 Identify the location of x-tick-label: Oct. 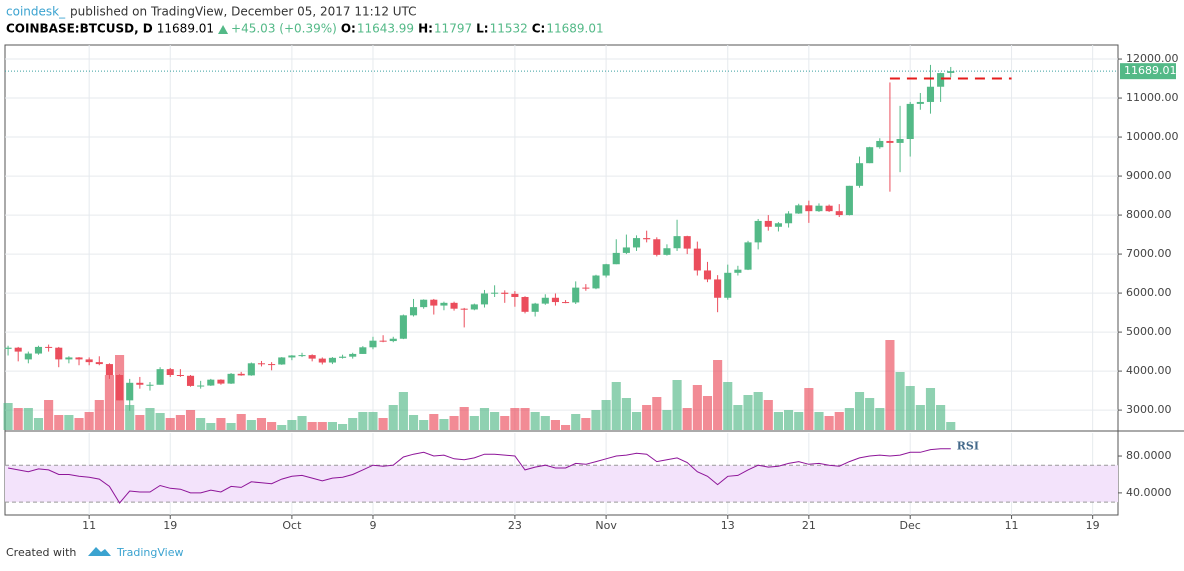
(292, 525).